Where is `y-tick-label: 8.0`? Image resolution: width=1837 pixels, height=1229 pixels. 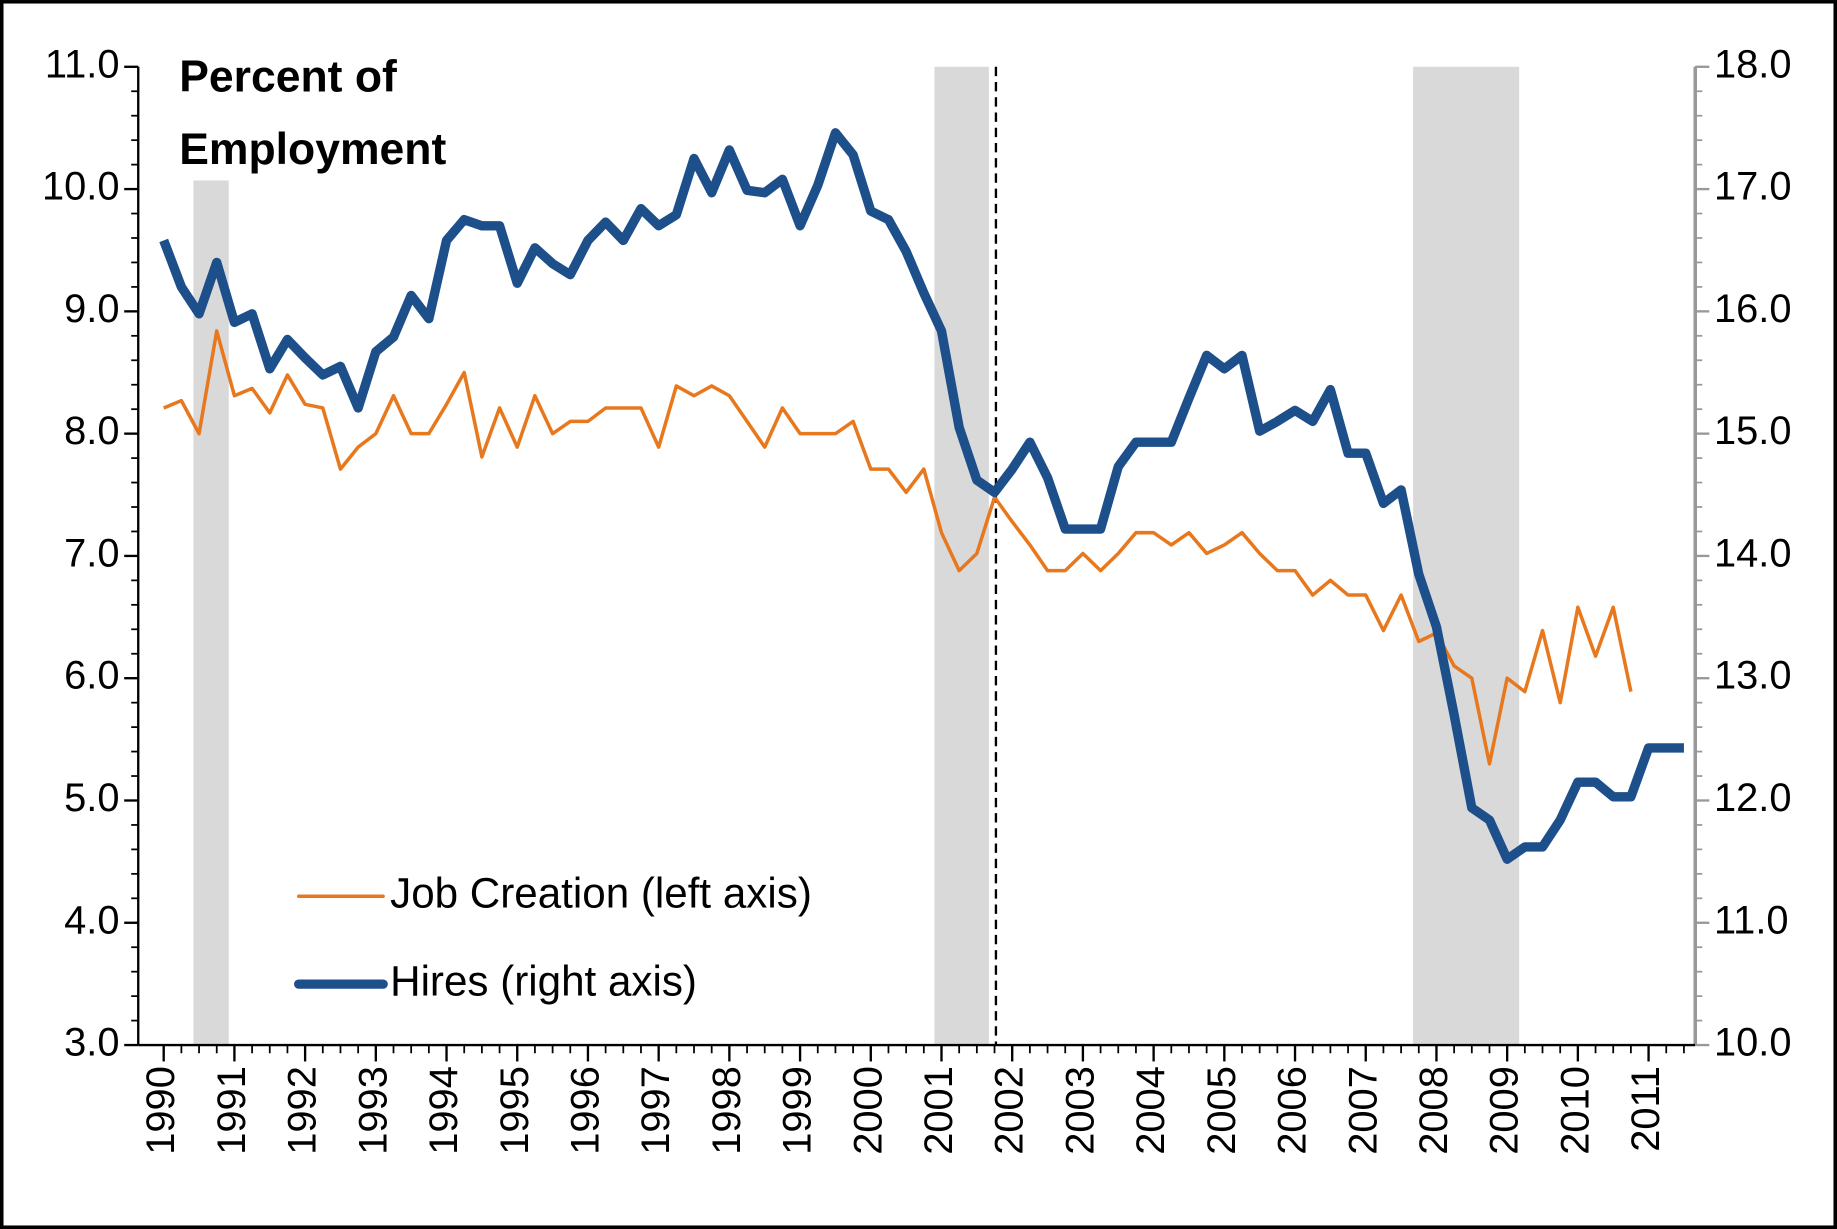
y-tick-label: 8.0 is located at coordinates (91, 431).